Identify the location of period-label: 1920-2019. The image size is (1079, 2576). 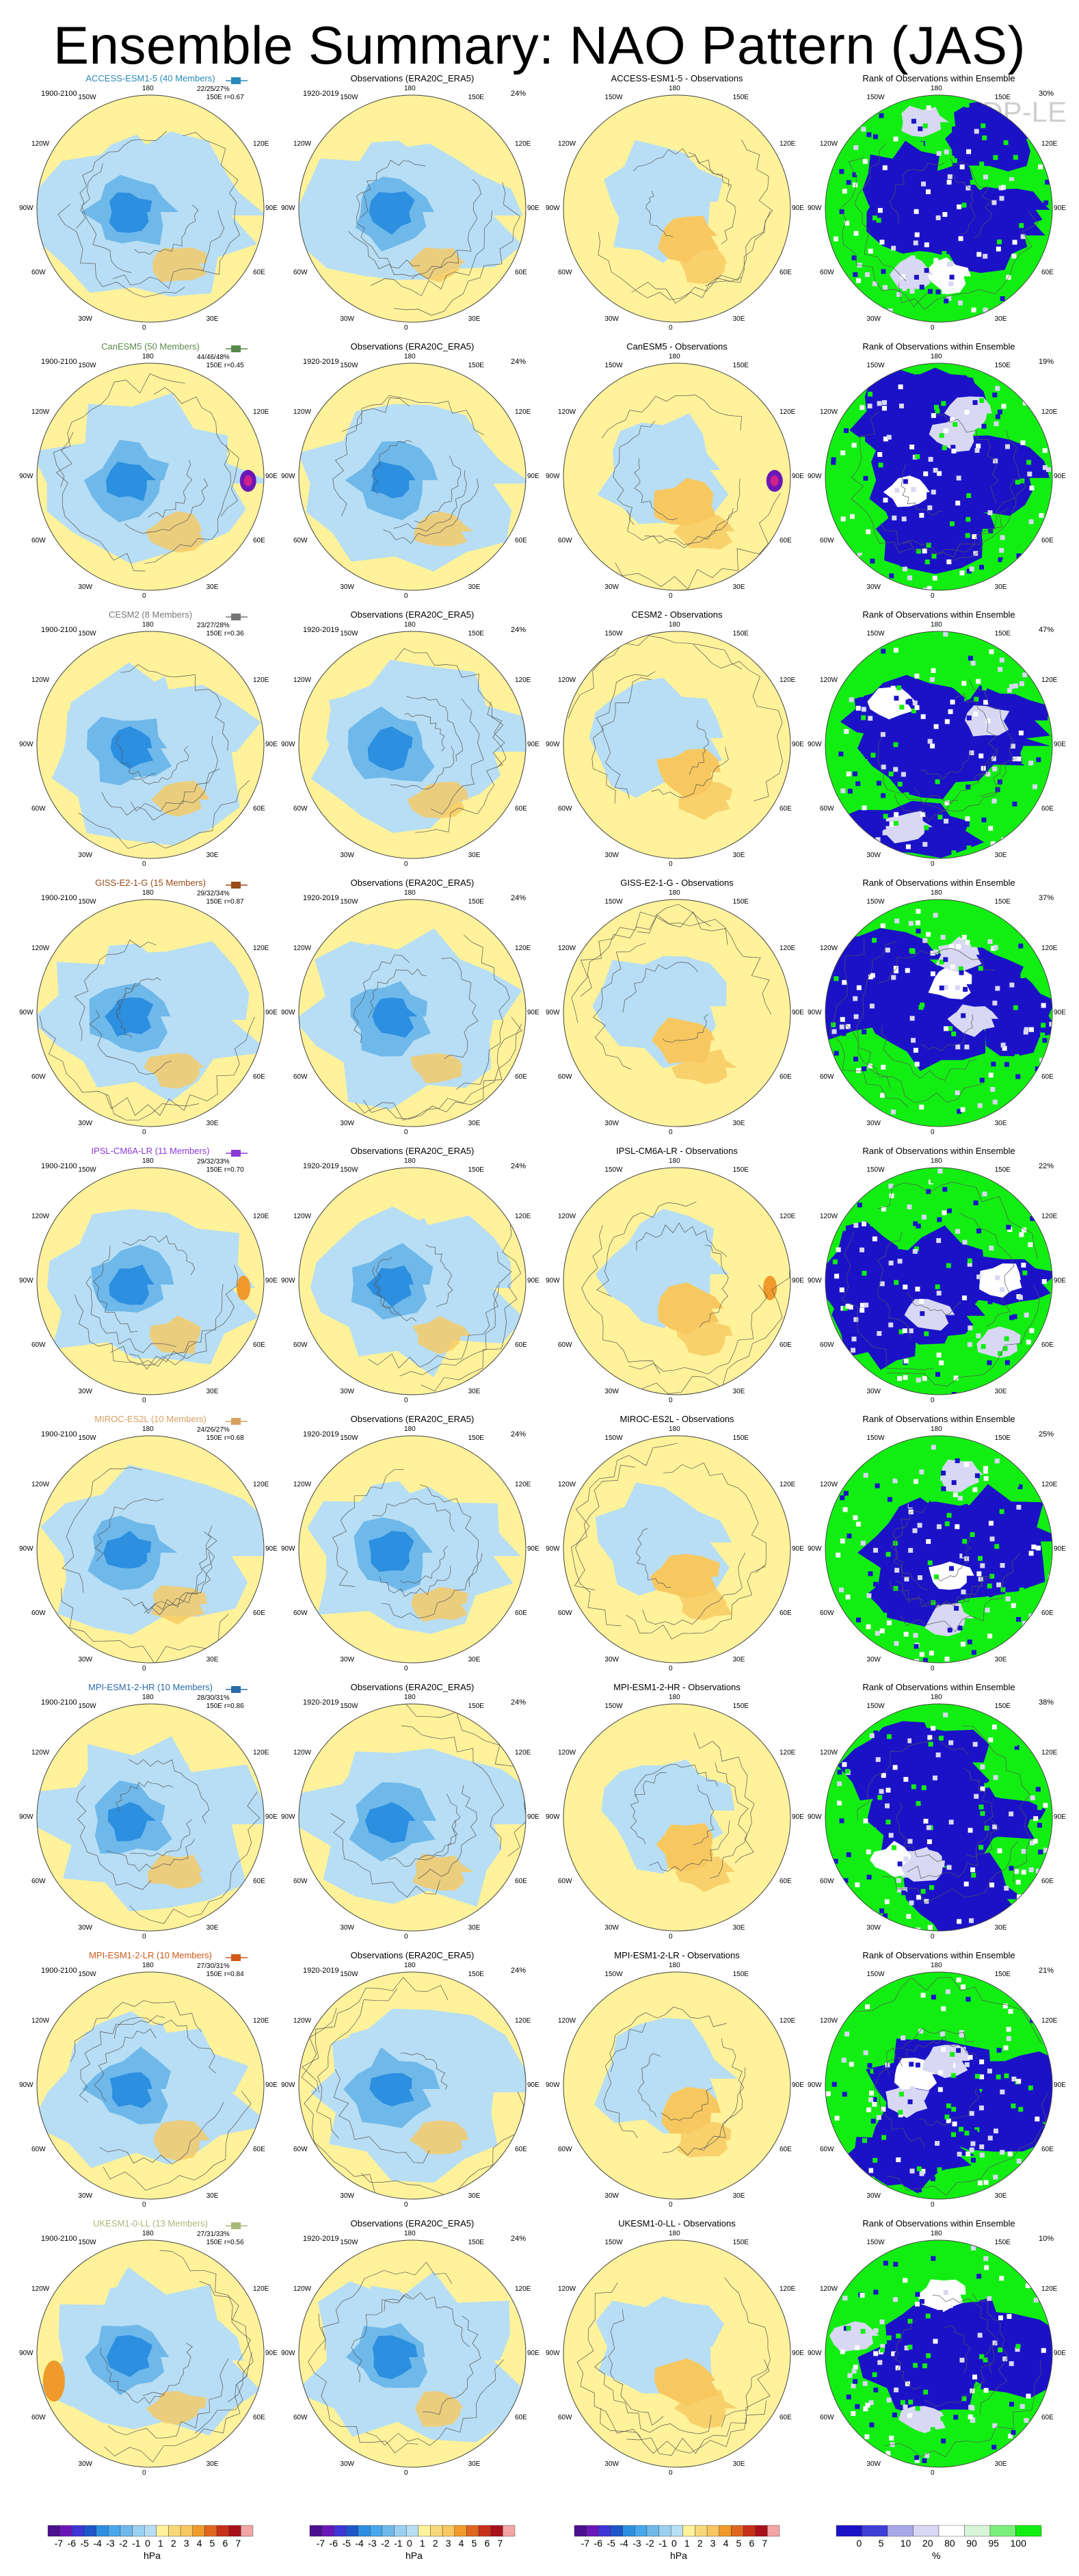
(321, 898).